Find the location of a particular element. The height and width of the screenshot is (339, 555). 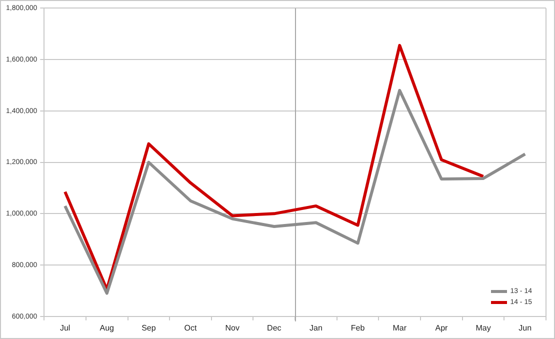

x-tick-label: Nov is located at coordinates (232, 327).